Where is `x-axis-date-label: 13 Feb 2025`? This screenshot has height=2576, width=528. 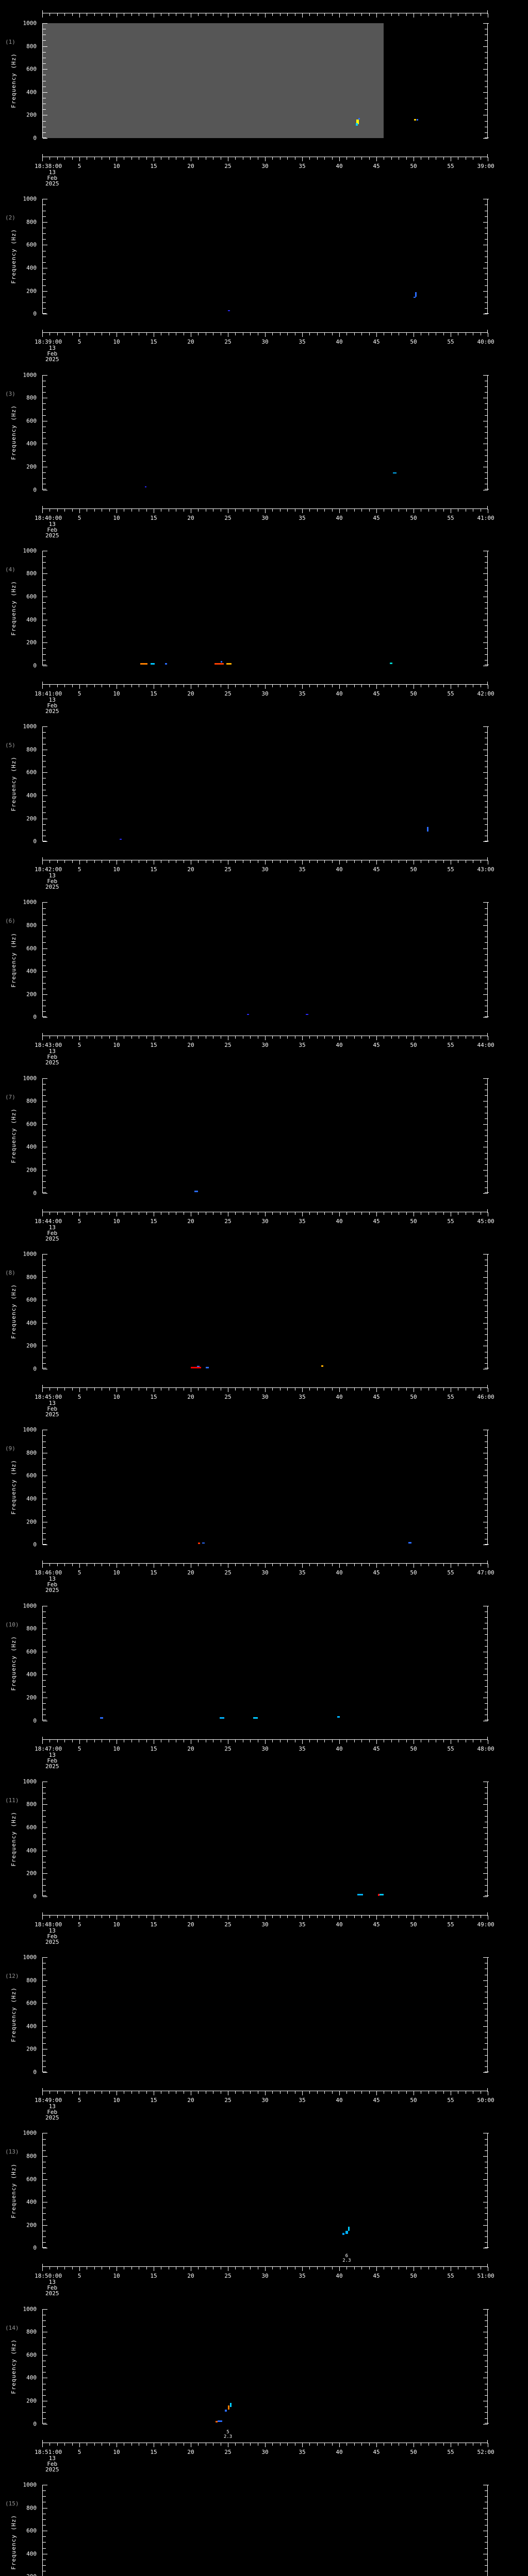
x-axis-date-label: 13 Feb 2025 is located at coordinates (52, 354).